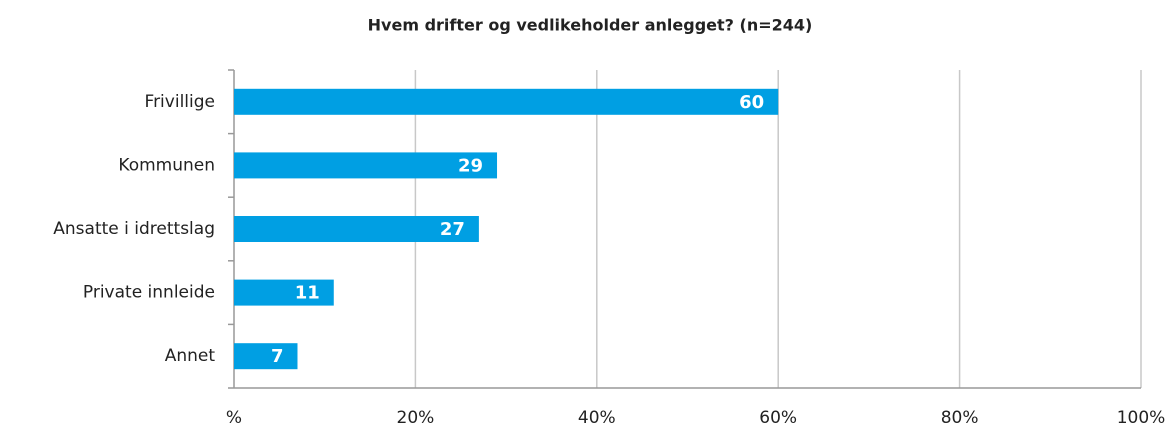  Describe the element at coordinates (234, 418) in the screenshot. I see `x-tick-label: %` at that location.